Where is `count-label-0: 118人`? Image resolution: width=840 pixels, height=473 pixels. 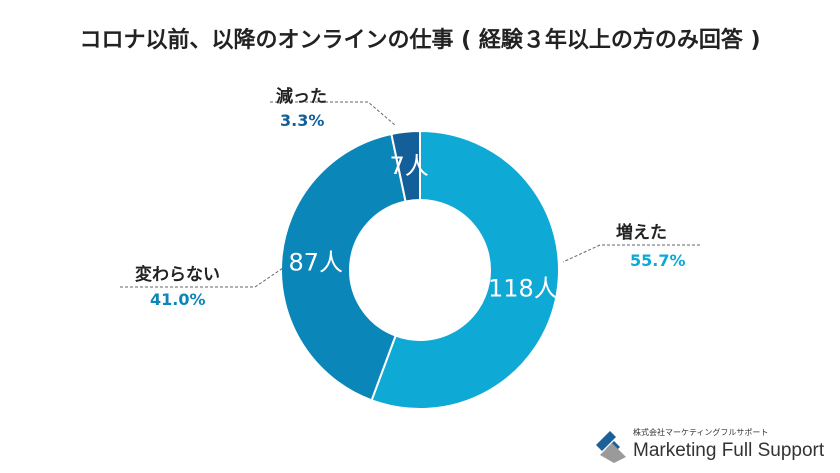
count-label-0: 118人 is located at coordinates (523, 288).